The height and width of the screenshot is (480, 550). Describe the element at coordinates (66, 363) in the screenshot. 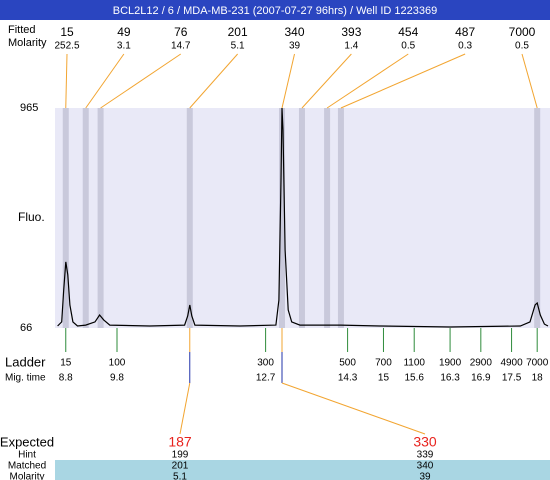

I see `ladder-size: 15` at that location.